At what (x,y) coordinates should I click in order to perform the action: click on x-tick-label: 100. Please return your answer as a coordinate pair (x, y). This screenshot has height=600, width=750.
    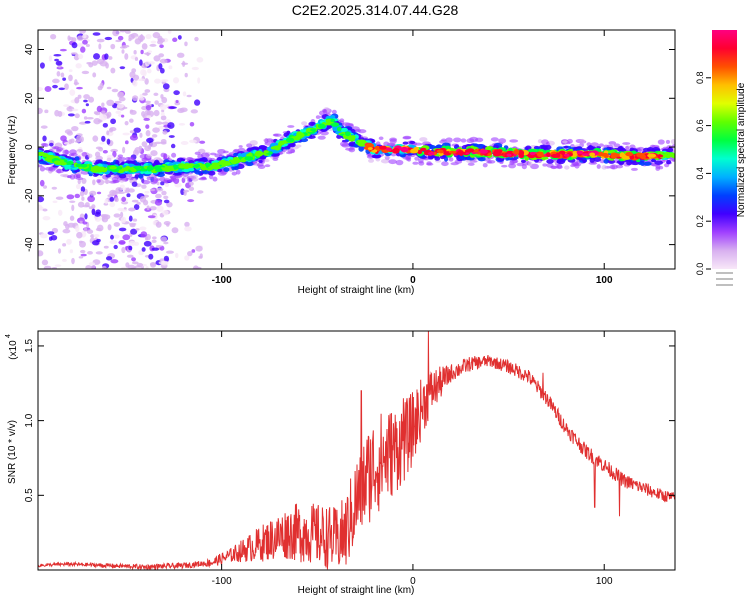
    Looking at the image, I should click on (604, 581).